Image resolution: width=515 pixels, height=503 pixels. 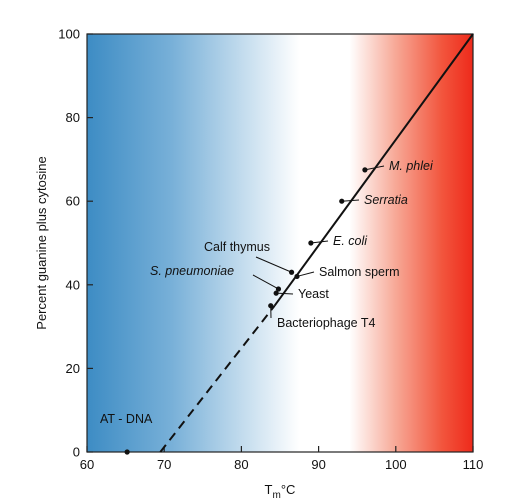 What do you see at coordinates (217, 379) in the screenshot?
I see `dashed-extrapolation-line` at bounding box center [217, 379].